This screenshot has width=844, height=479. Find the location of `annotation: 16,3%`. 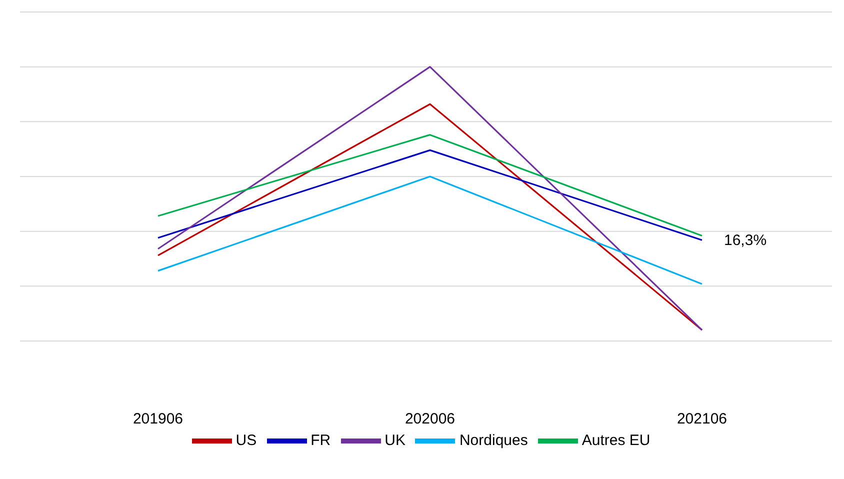

annotation: 16,3% is located at coordinates (745, 241).